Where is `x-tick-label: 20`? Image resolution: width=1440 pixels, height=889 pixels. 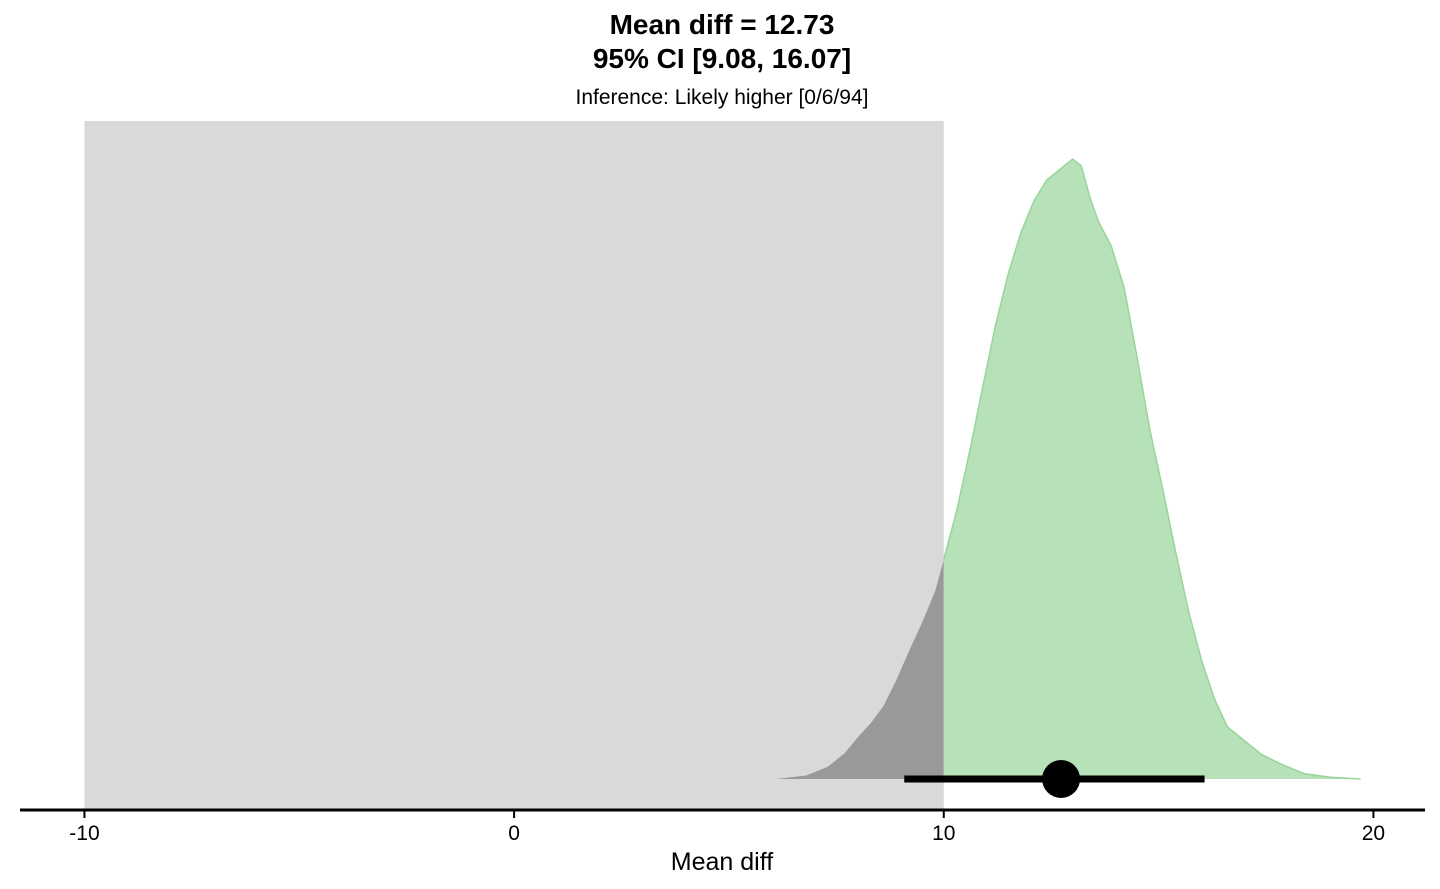 x-tick-label: 20 is located at coordinates (1373, 833).